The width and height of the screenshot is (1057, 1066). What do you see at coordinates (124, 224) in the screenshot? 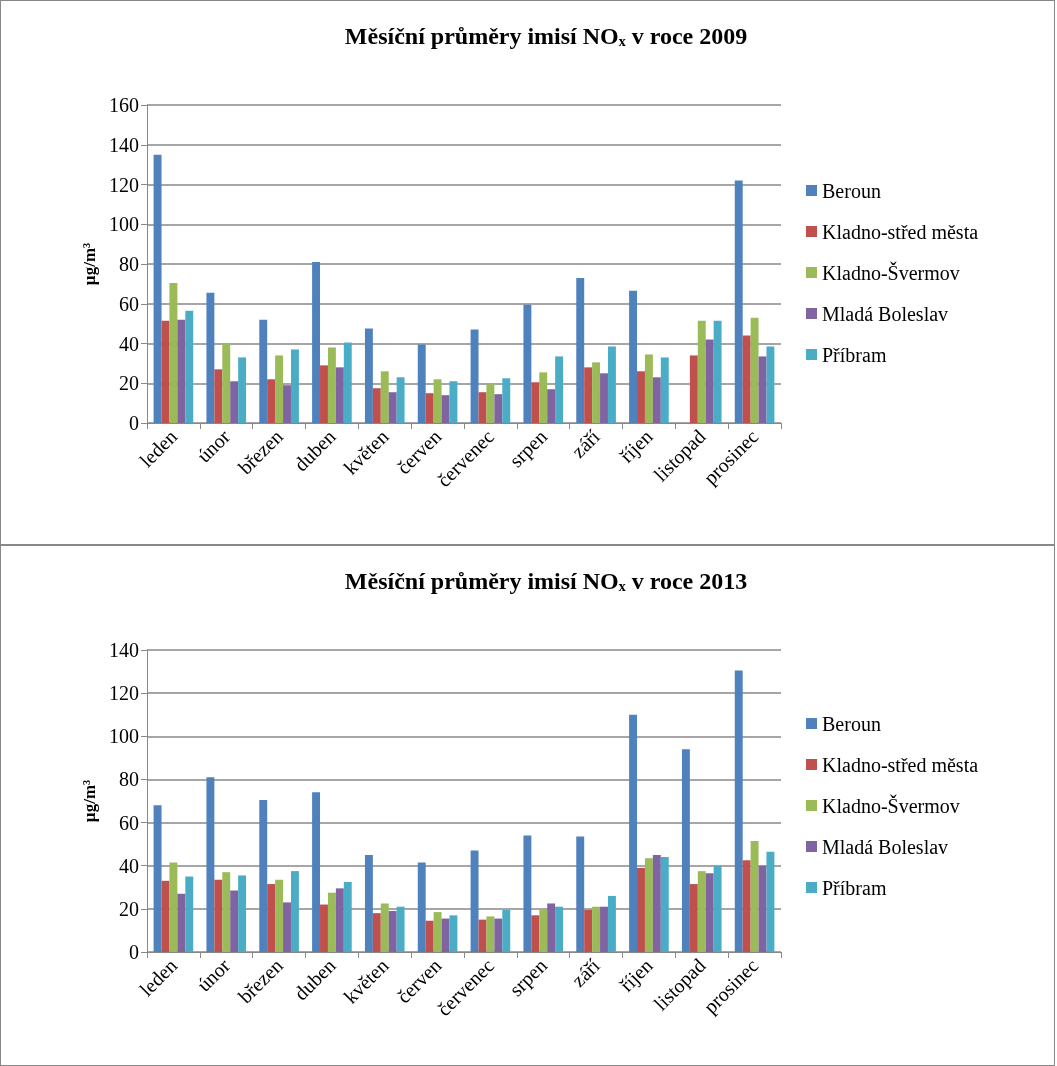
I see `y-tick-label: 100` at bounding box center [124, 224].